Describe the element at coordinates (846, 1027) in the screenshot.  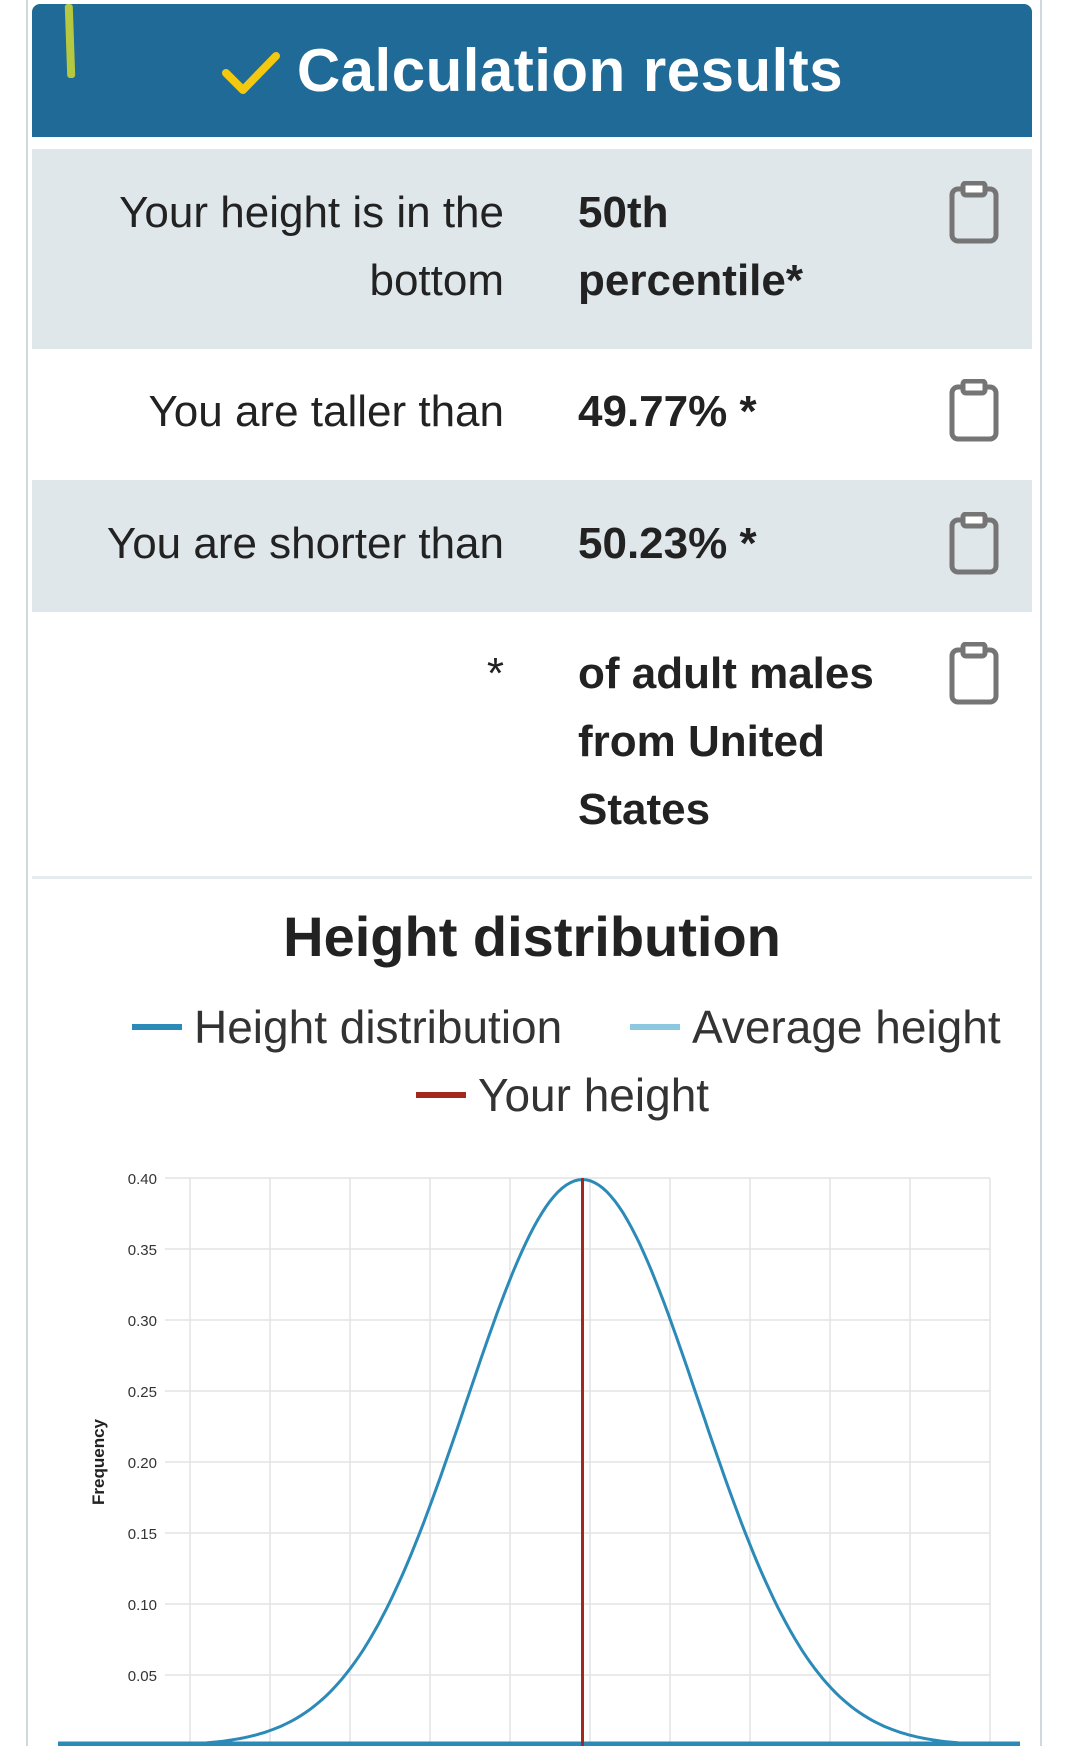
I see `legend-label: Average height` at that location.